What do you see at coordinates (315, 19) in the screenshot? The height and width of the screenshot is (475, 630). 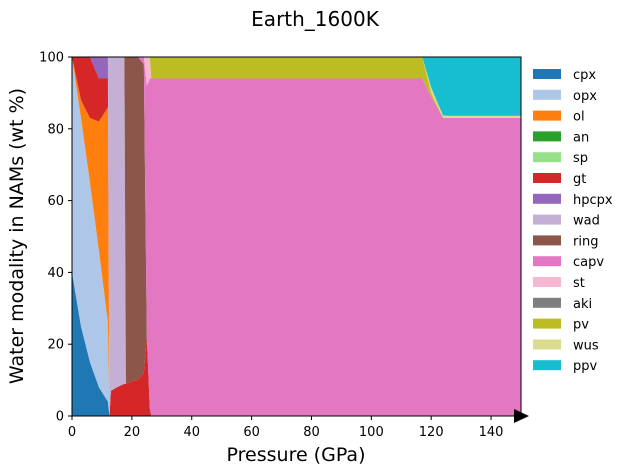 I see `chart-title: Earth_1600K` at bounding box center [315, 19].